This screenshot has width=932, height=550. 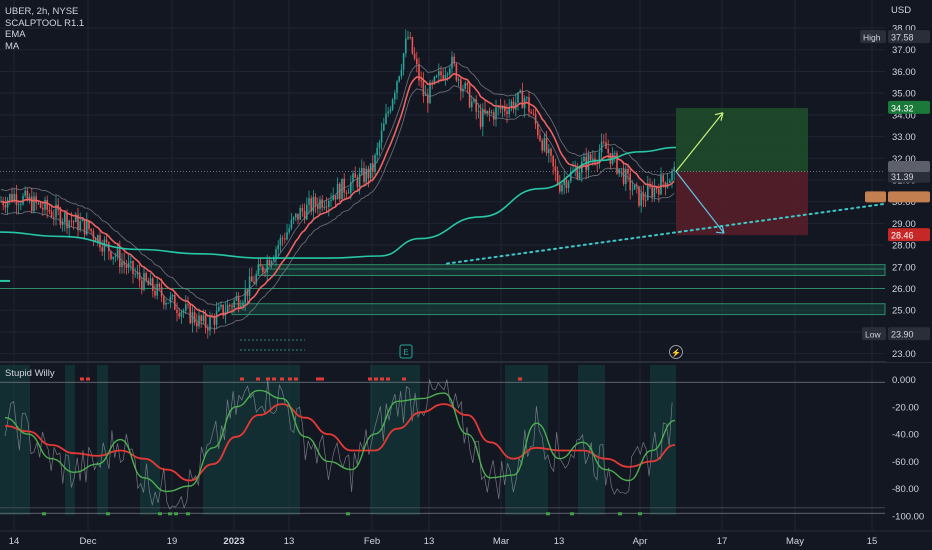 What do you see at coordinates (42, 11) in the screenshot?
I see `symbol-title: UBER, 2h, NYSE` at bounding box center [42, 11].